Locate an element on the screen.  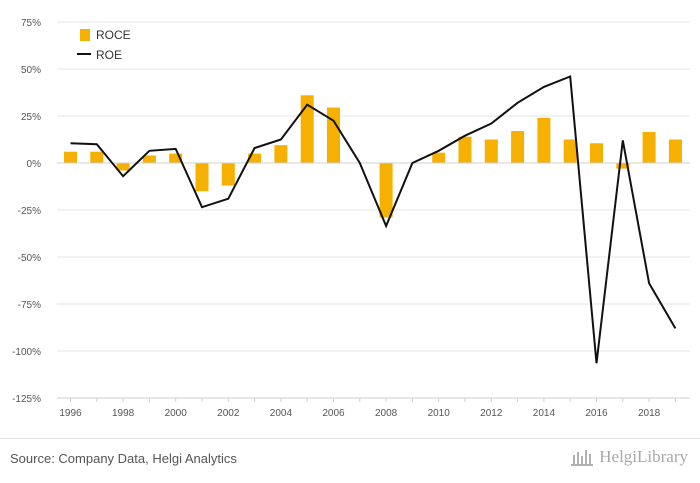
x-tick-label: 2016 is located at coordinates (596, 413).